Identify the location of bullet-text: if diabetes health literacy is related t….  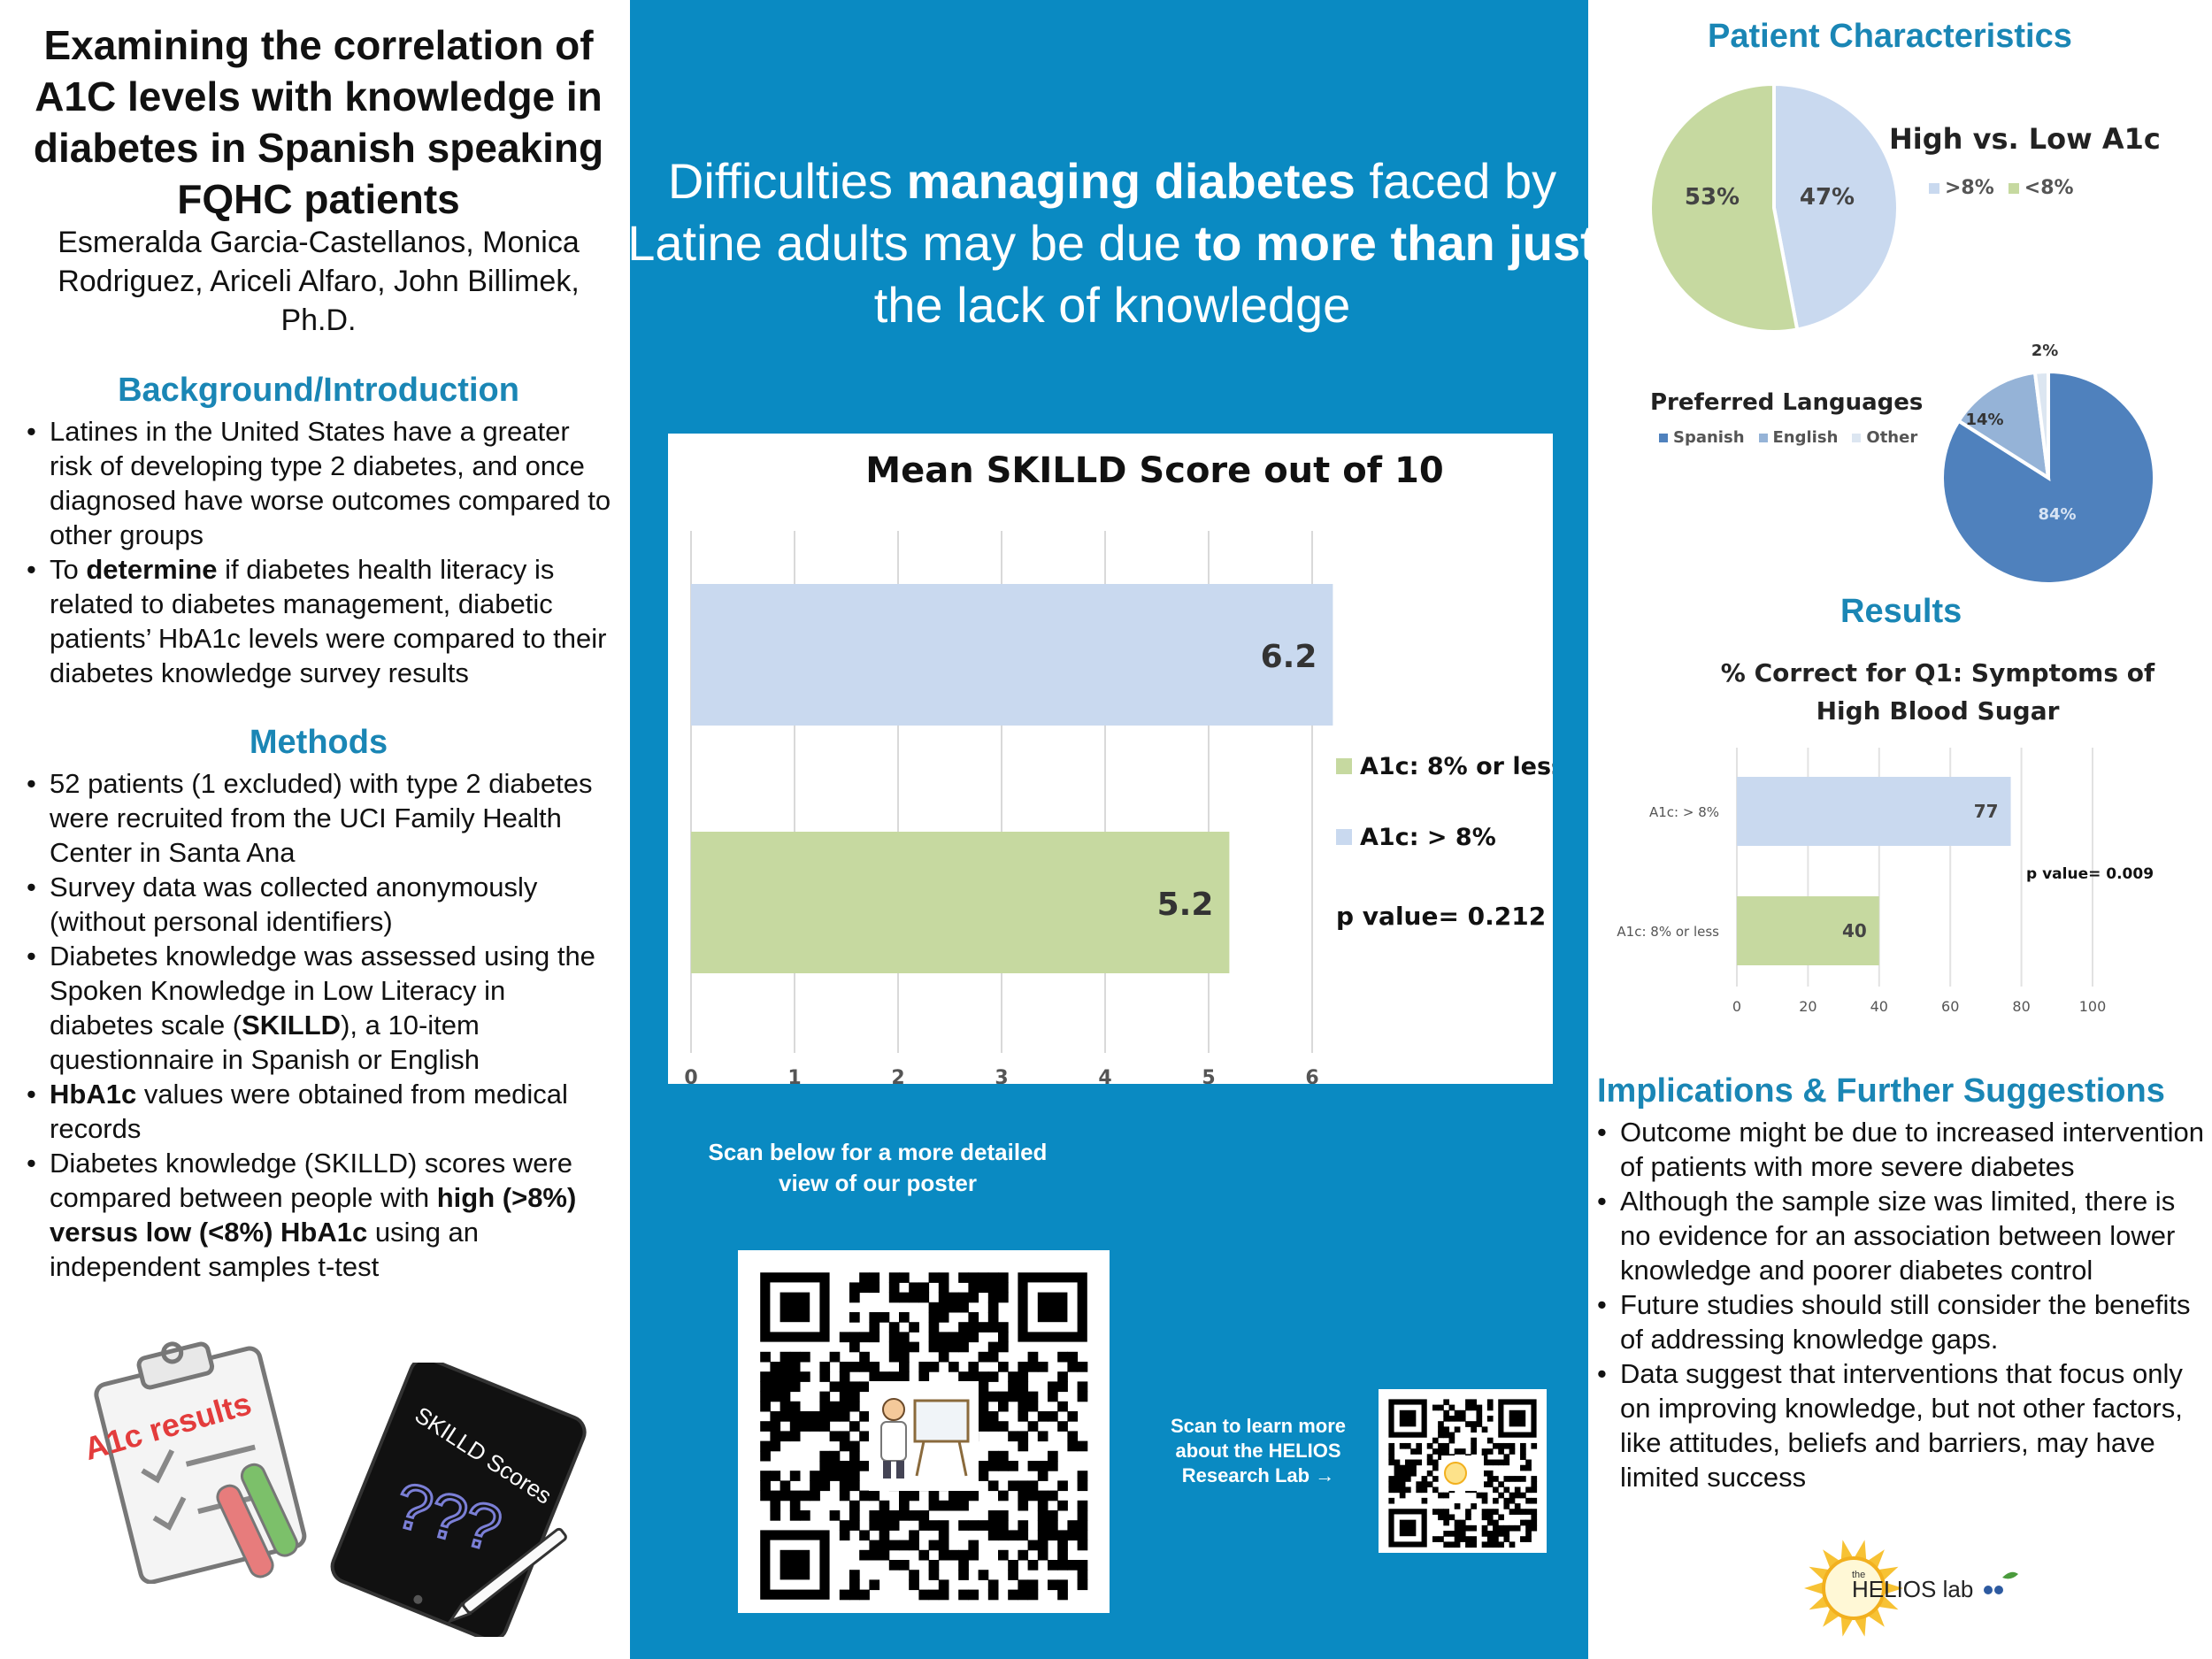
(329, 621).